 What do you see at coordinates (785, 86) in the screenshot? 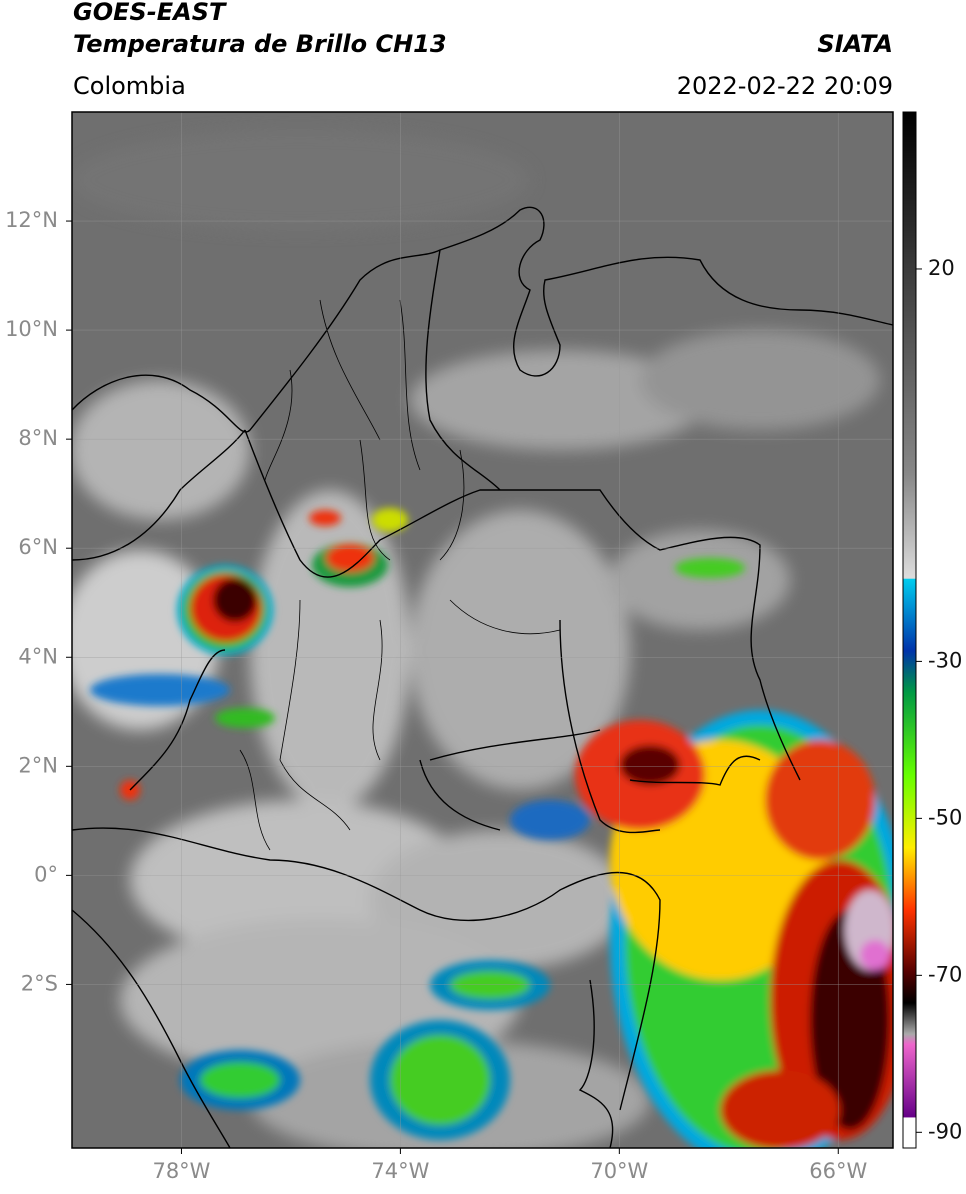
I see `timestamp: 2022-02-22 20:09` at bounding box center [785, 86].